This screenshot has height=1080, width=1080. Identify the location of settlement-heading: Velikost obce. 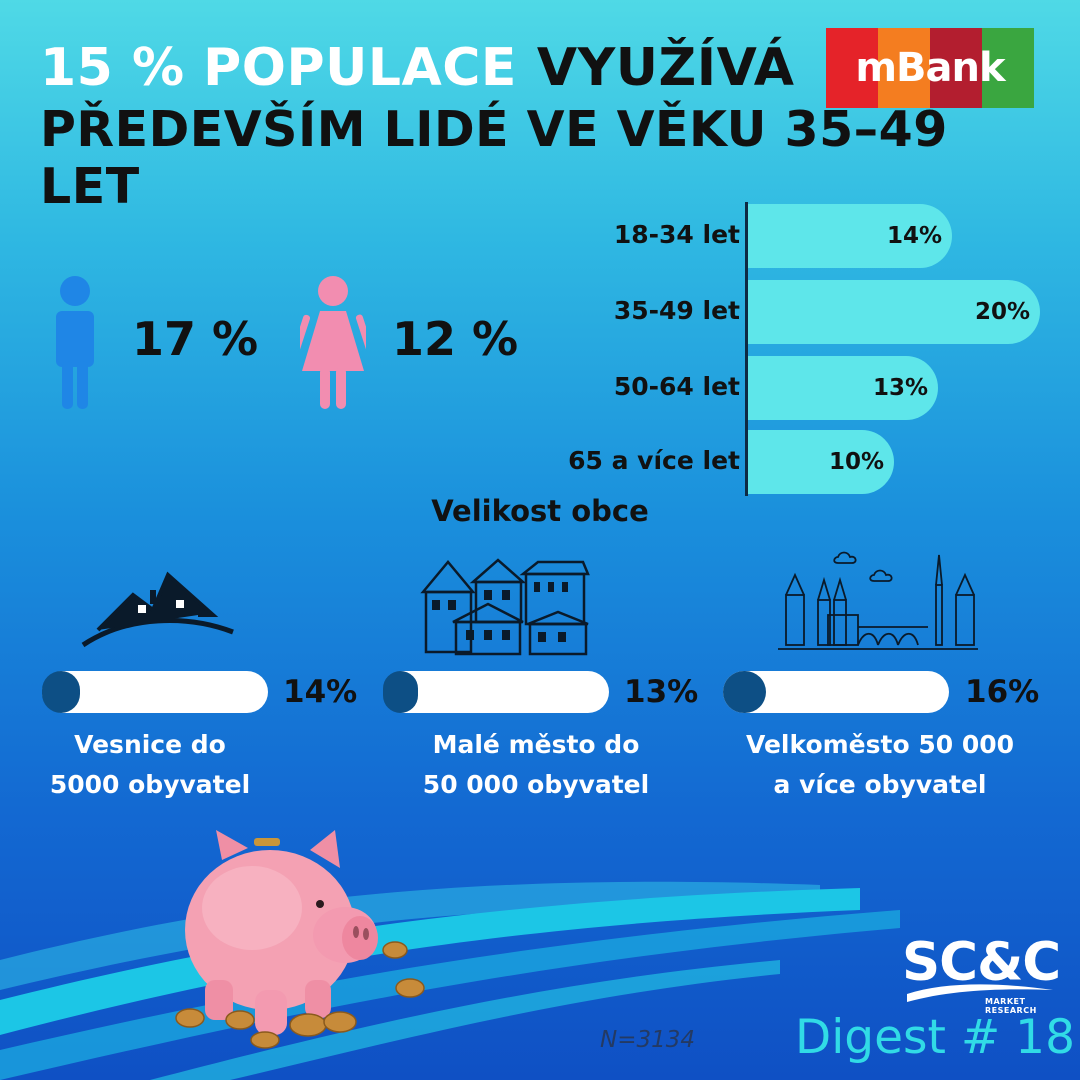
(540, 511).